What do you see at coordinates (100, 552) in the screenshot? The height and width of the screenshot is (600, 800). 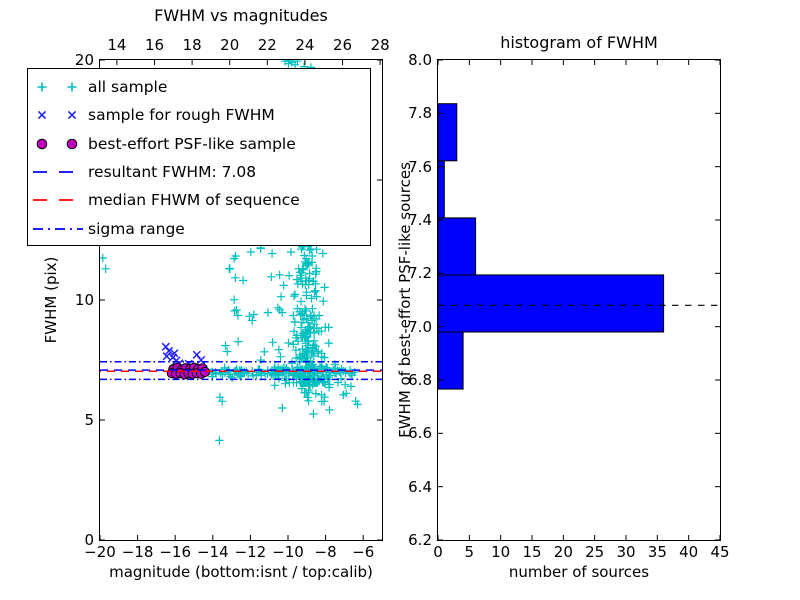 I see `x-tick-label: −20` at bounding box center [100, 552].